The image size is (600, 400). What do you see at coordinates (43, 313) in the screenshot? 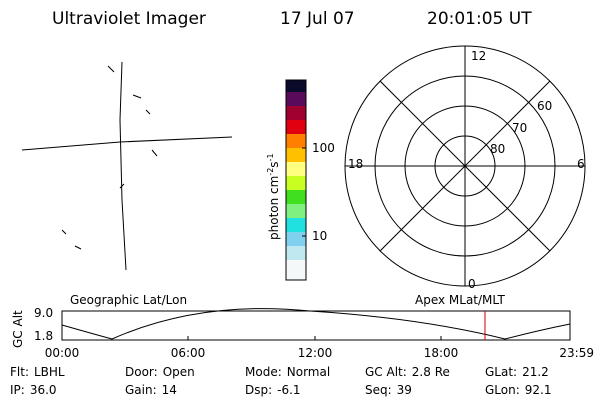
I see `timeline-y-tick: 9.0` at bounding box center [43, 313].